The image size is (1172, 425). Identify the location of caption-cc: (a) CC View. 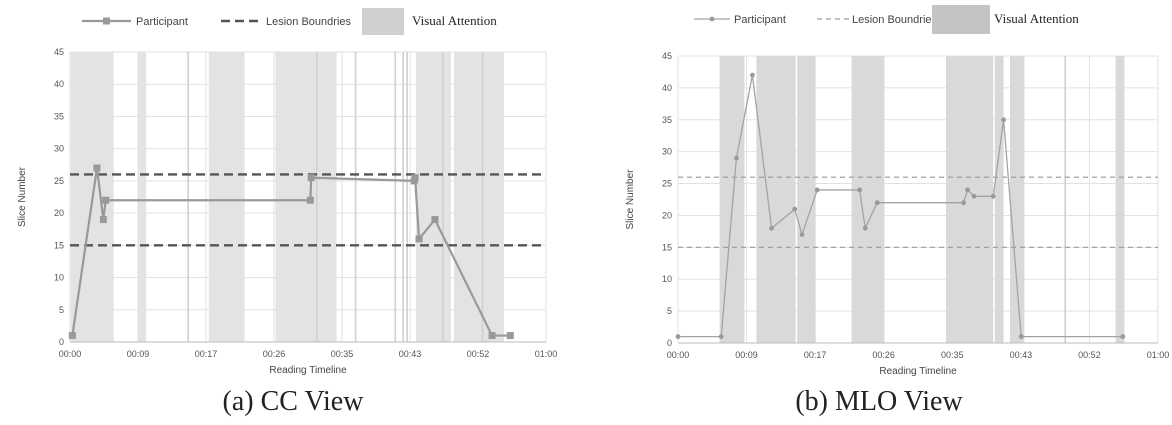
(293, 401).